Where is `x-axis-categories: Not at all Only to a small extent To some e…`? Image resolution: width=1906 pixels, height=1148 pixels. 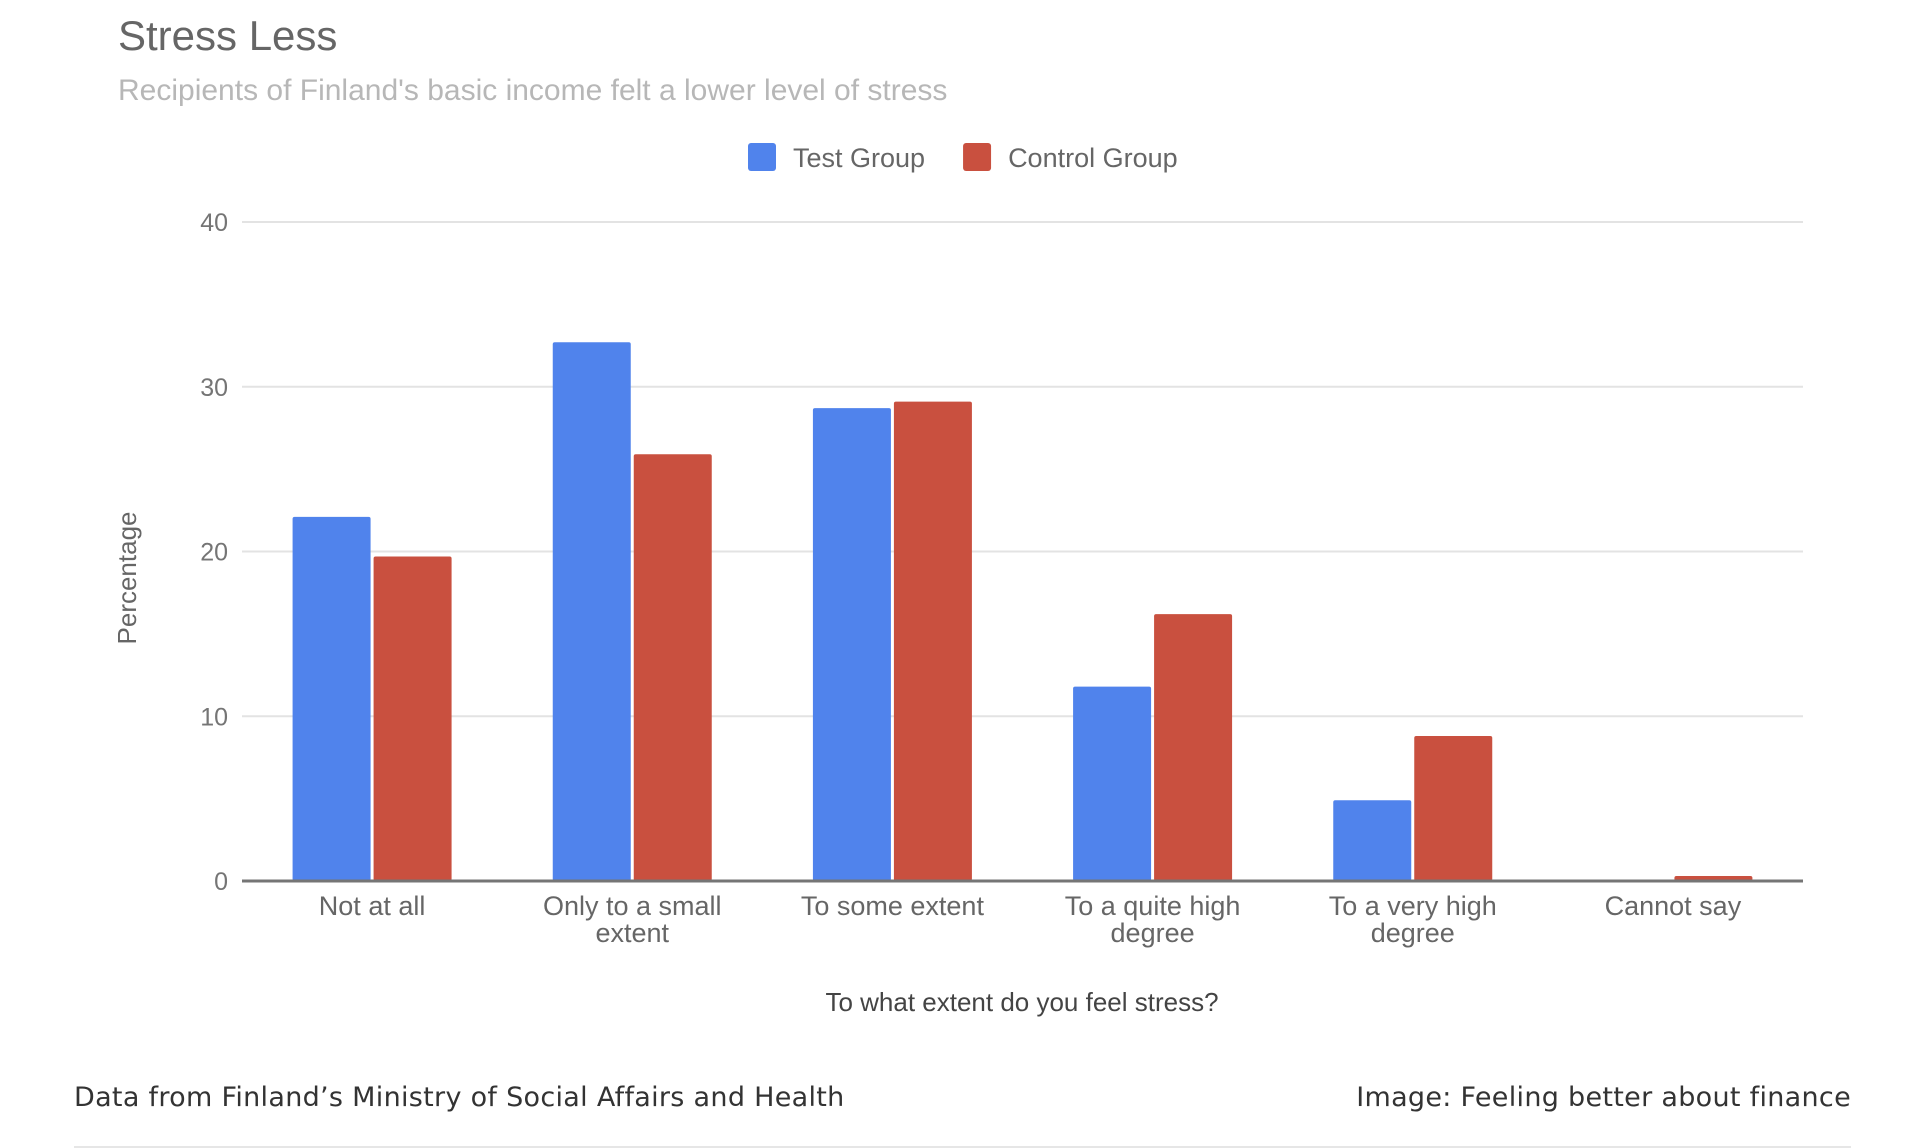 x-axis-categories: Not at all Only to a small extent To some e… is located at coordinates (1030, 919).